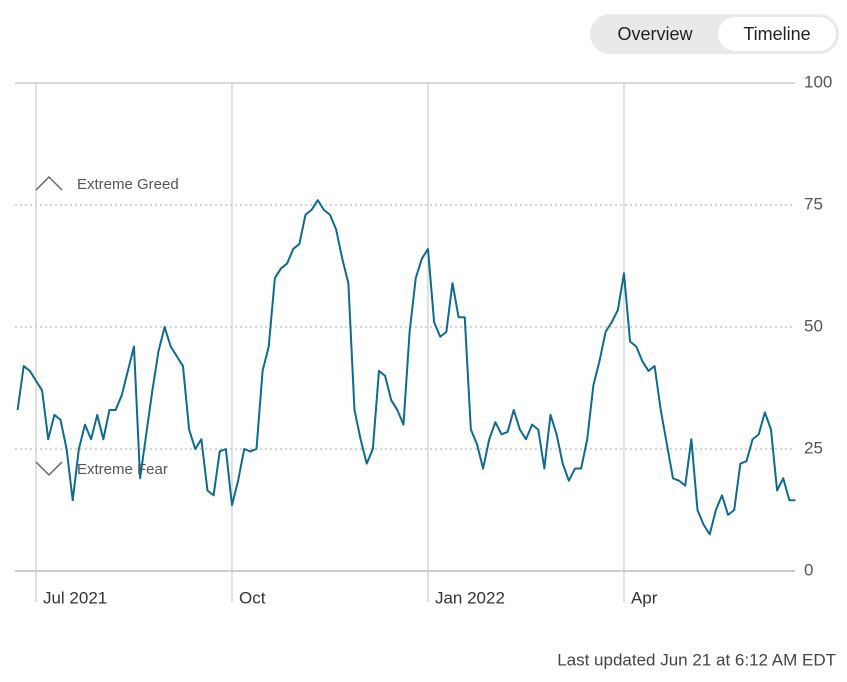  Describe the element at coordinates (818, 81) in the screenshot. I see `y-tick-label: 100` at that location.